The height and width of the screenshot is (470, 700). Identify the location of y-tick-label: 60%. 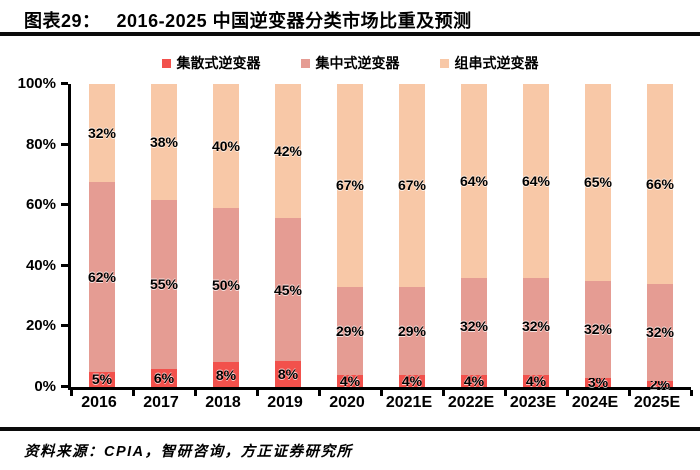
(40, 205).